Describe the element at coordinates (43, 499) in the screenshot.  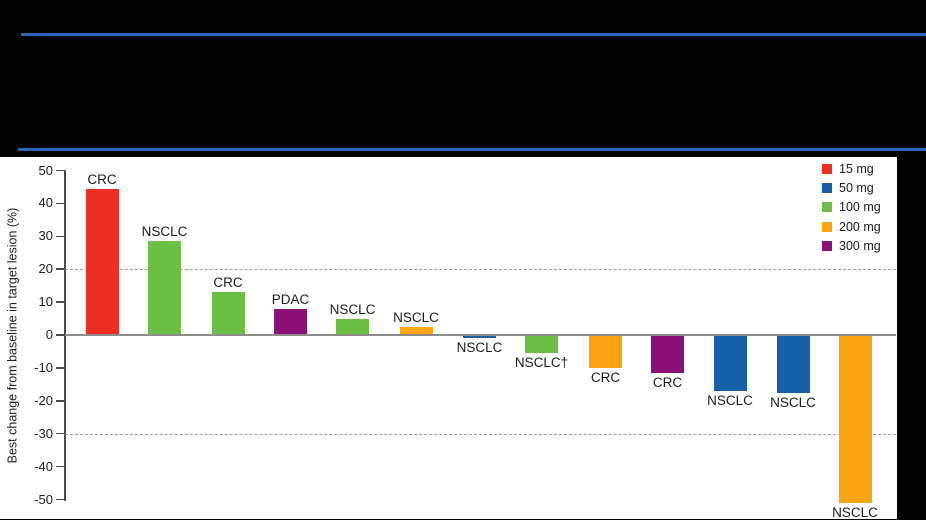
I see `y-tick-label--50: -50` at that location.